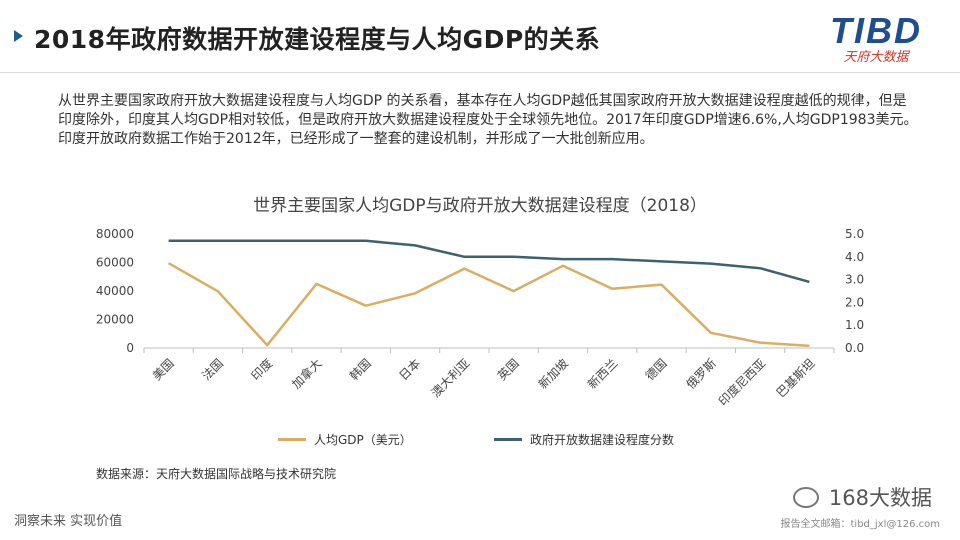  I want to click on wechat-watermark: 168大数据, so click(862, 497).